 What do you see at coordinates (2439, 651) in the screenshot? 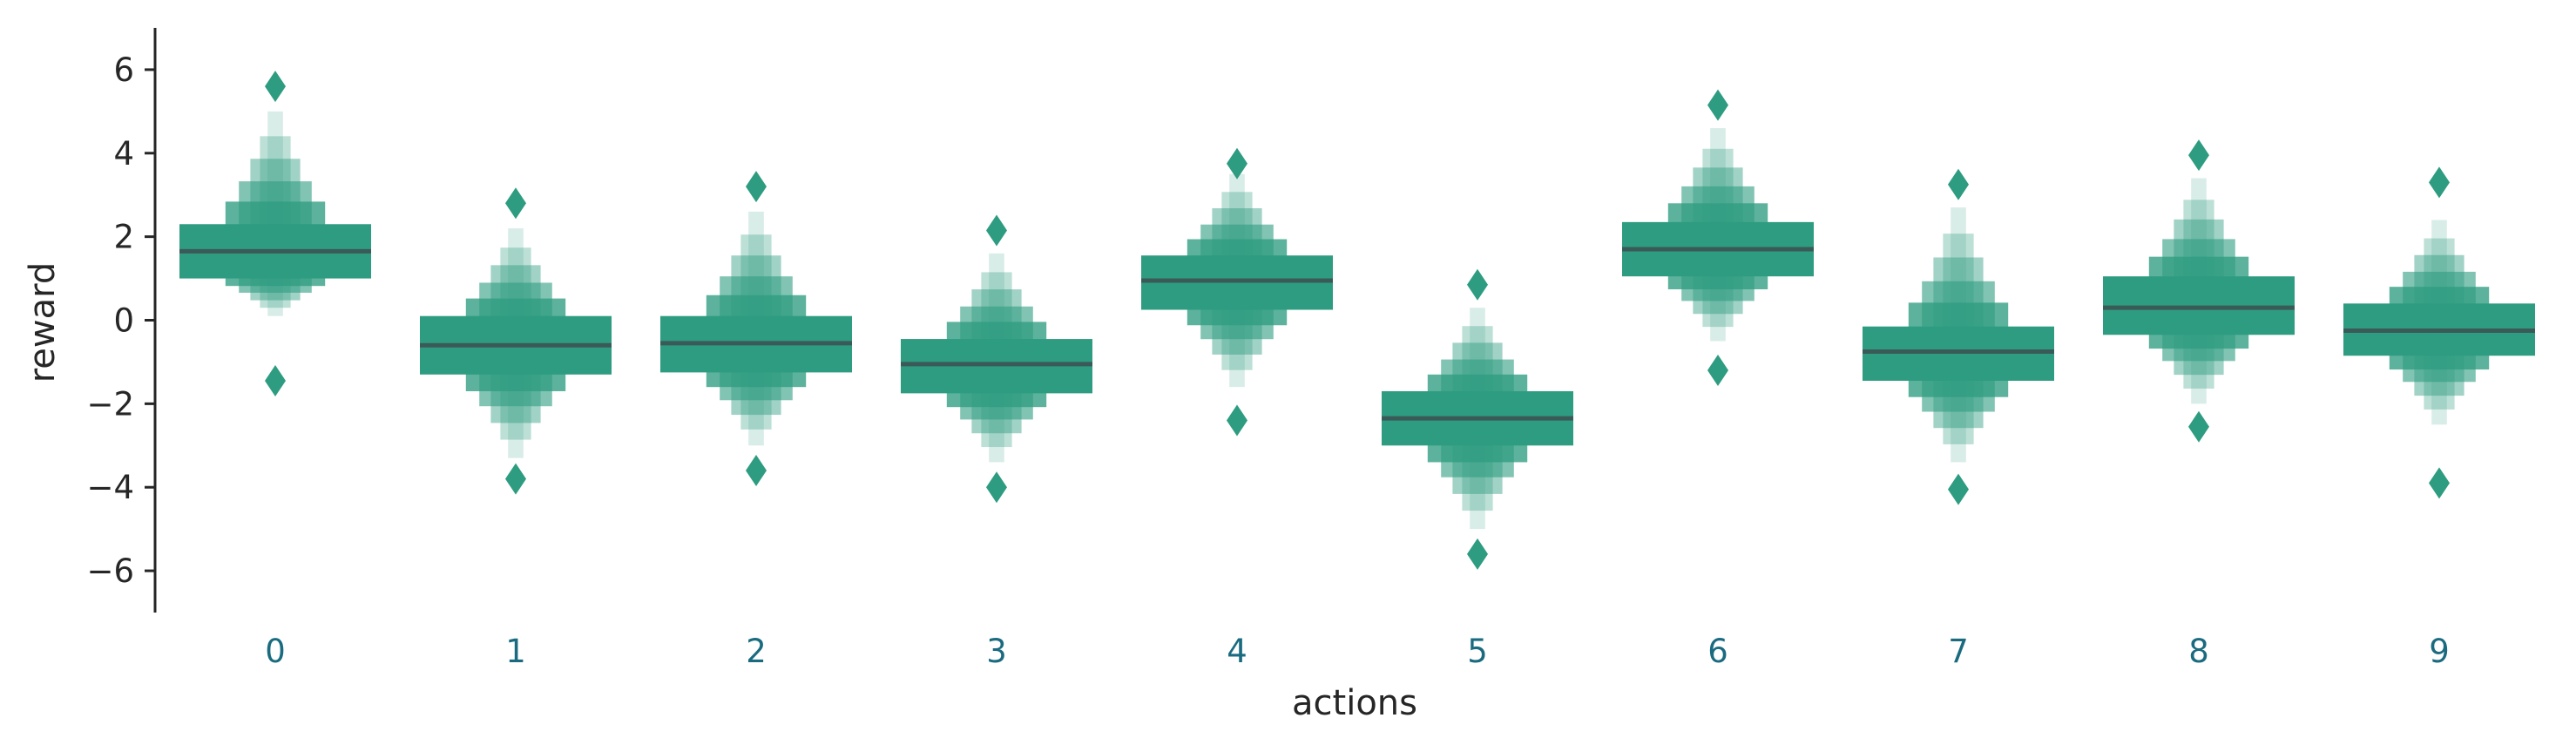
I see `x-tick-label: 9` at bounding box center [2439, 651].